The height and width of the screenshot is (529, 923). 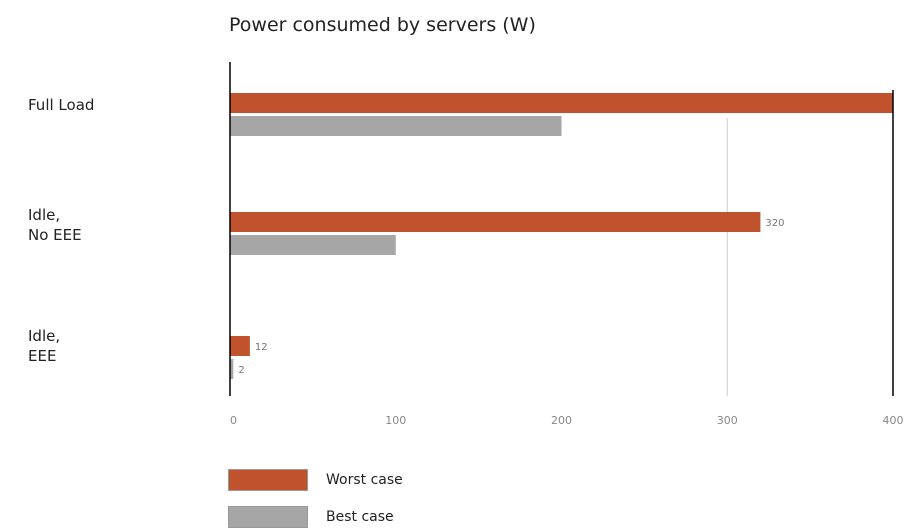 I want to click on data-label-worst-case-1: 320, so click(x=774, y=223).